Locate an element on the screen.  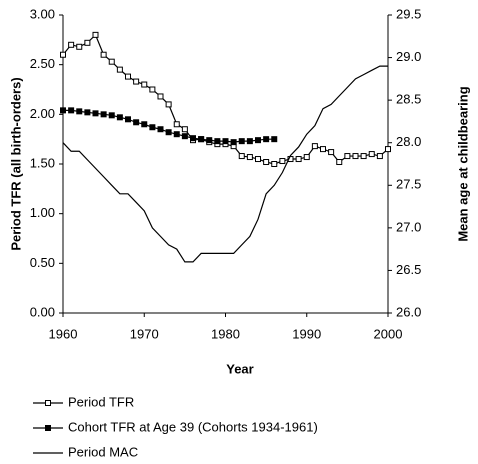
x-tick-label: 2000 is located at coordinates (388, 333).